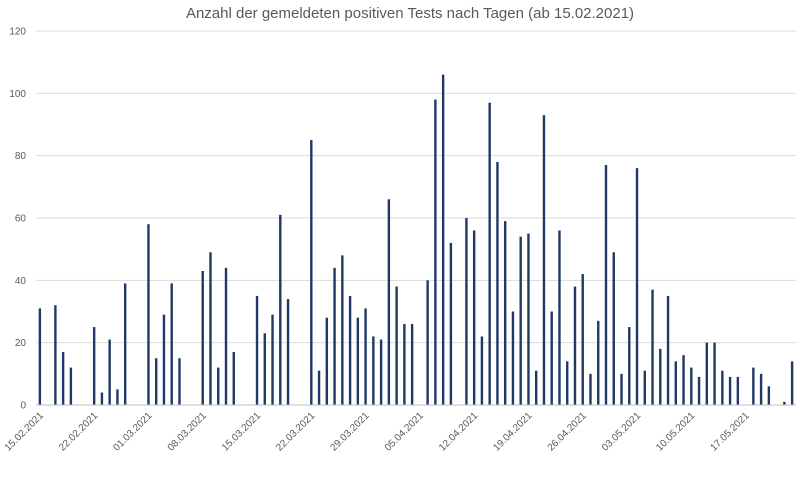  I want to click on y-tick-label: 0, so click(23, 406).